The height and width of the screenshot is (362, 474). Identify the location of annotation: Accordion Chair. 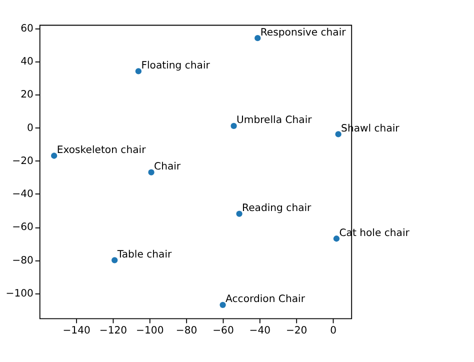
(266, 300).